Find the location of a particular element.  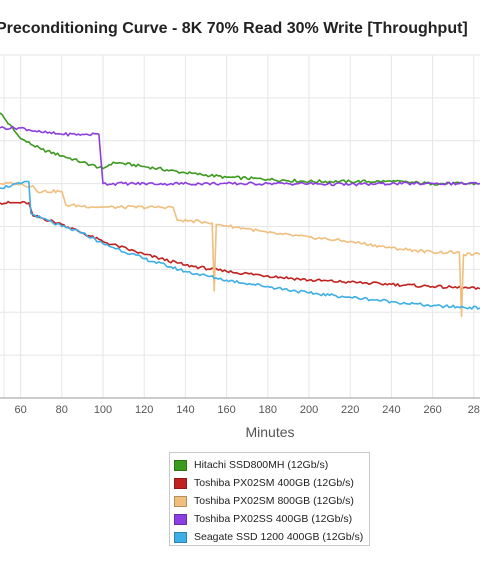

x-tick-label: 220 is located at coordinates (350, 410).